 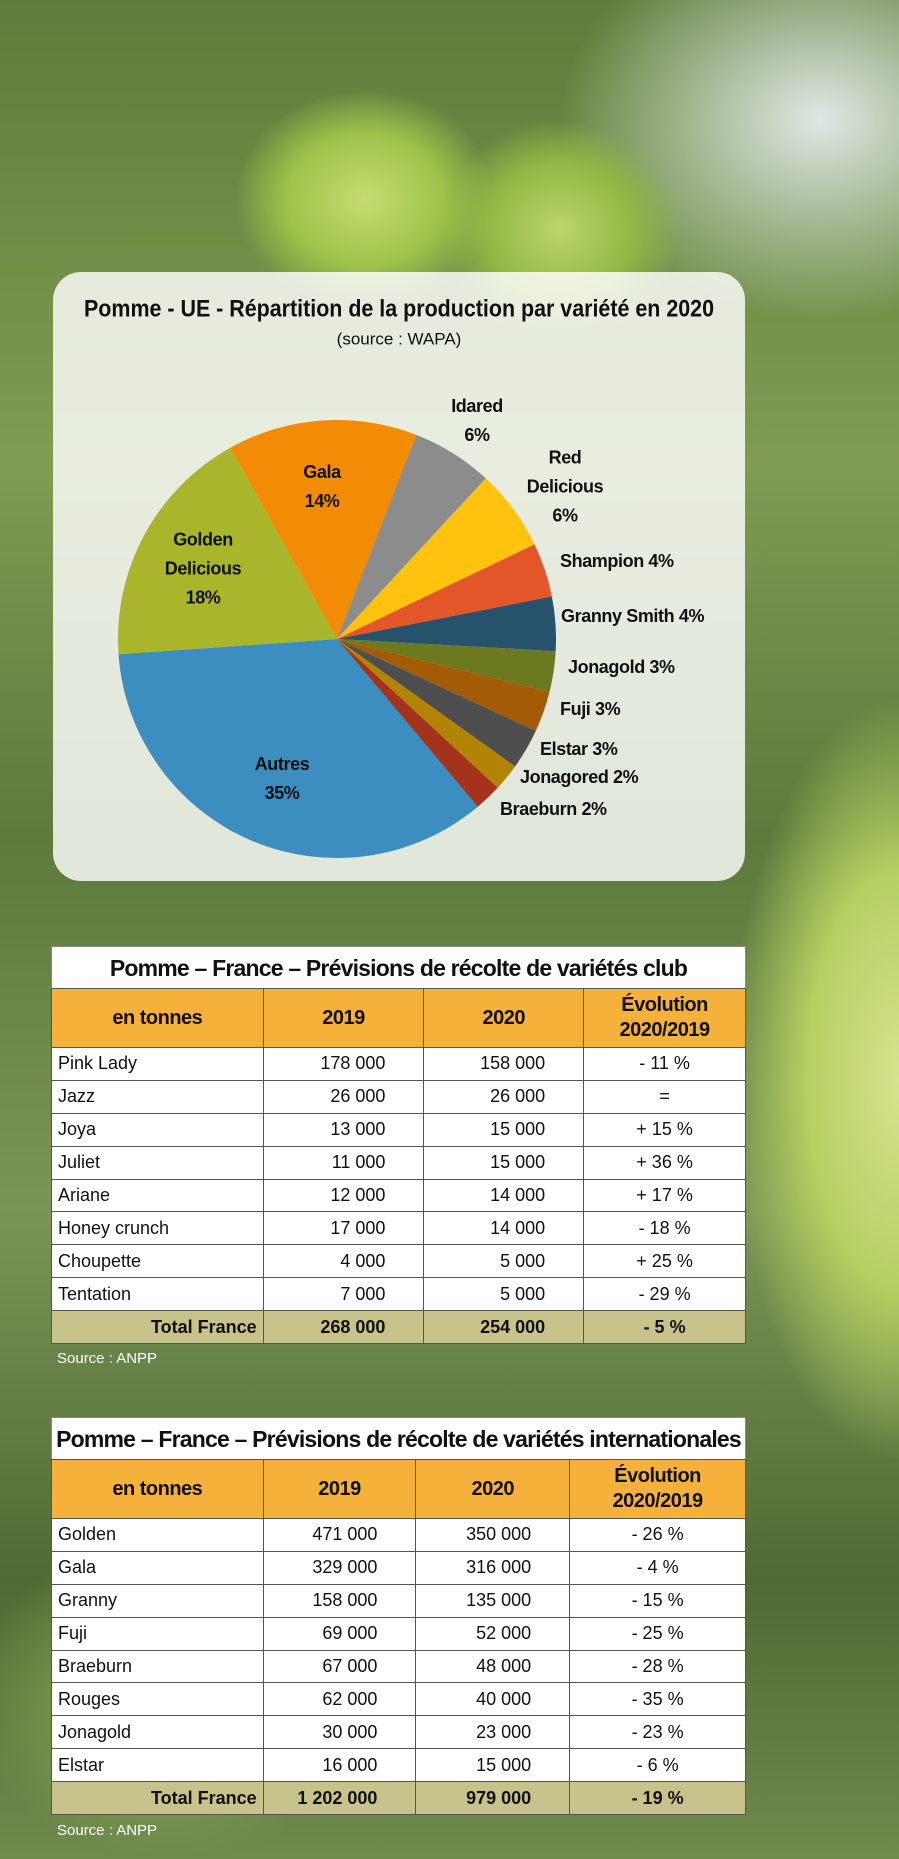 What do you see at coordinates (504, 1096) in the screenshot?
I see `table-cell: 26 000` at bounding box center [504, 1096].